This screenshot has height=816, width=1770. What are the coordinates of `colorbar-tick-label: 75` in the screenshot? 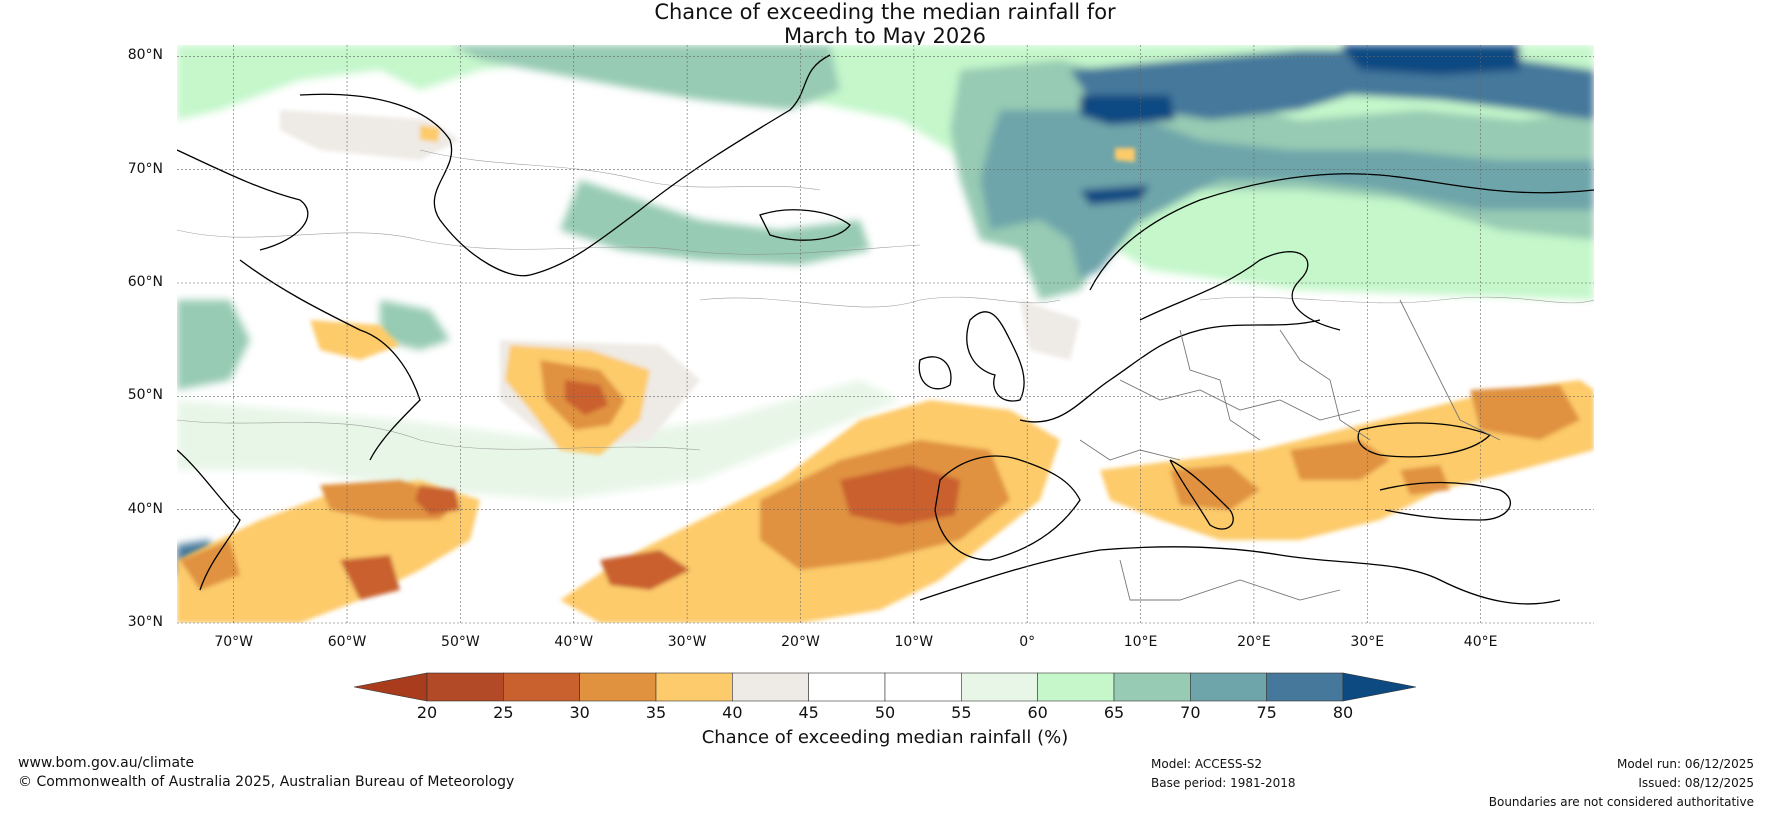 It's located at (1266, 712).